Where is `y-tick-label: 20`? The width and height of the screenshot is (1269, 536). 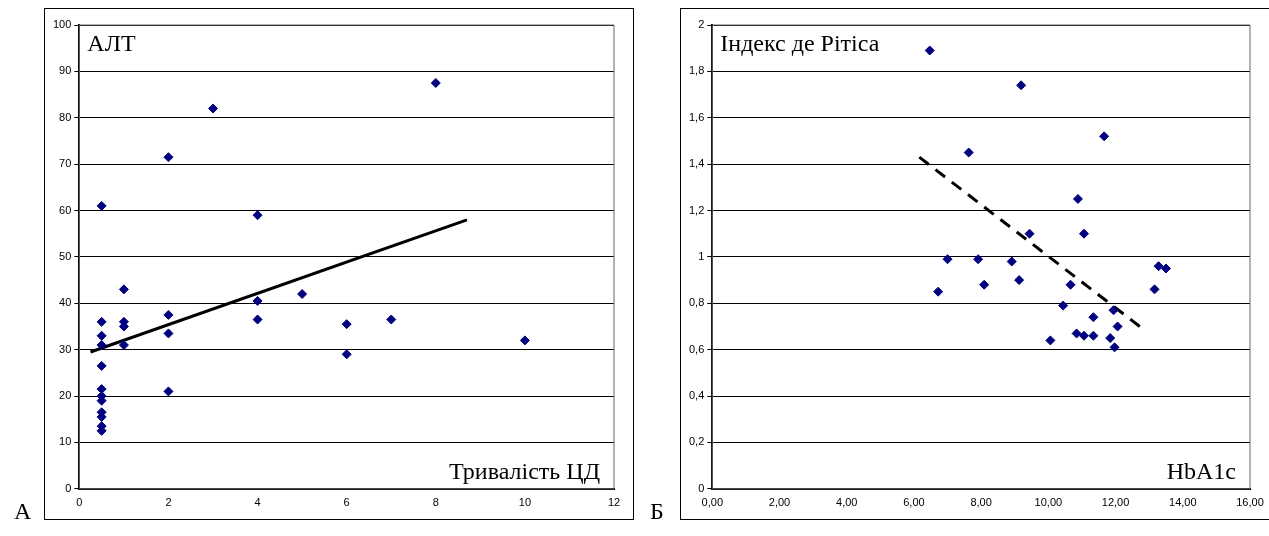
y-tick-label: 20 is located at coordinates (65, 395).